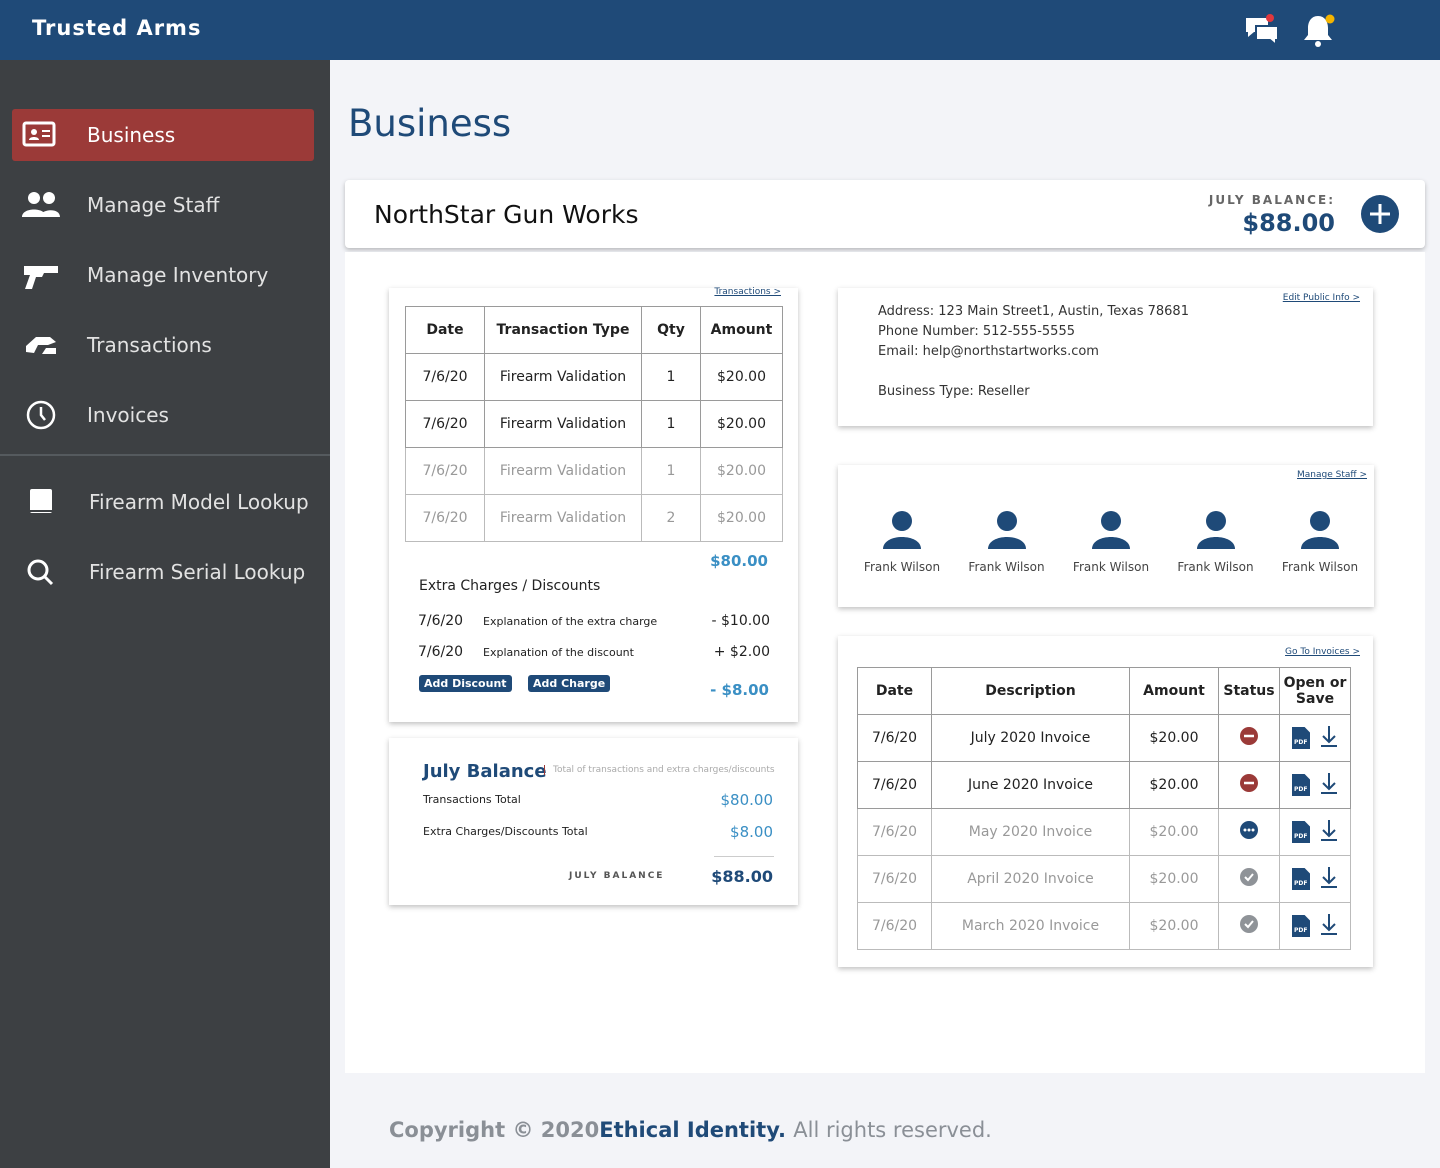 The height and width of the screenshot is (1168, 1440). I want to click on footer-year: © 2020, so click(556, 1130).